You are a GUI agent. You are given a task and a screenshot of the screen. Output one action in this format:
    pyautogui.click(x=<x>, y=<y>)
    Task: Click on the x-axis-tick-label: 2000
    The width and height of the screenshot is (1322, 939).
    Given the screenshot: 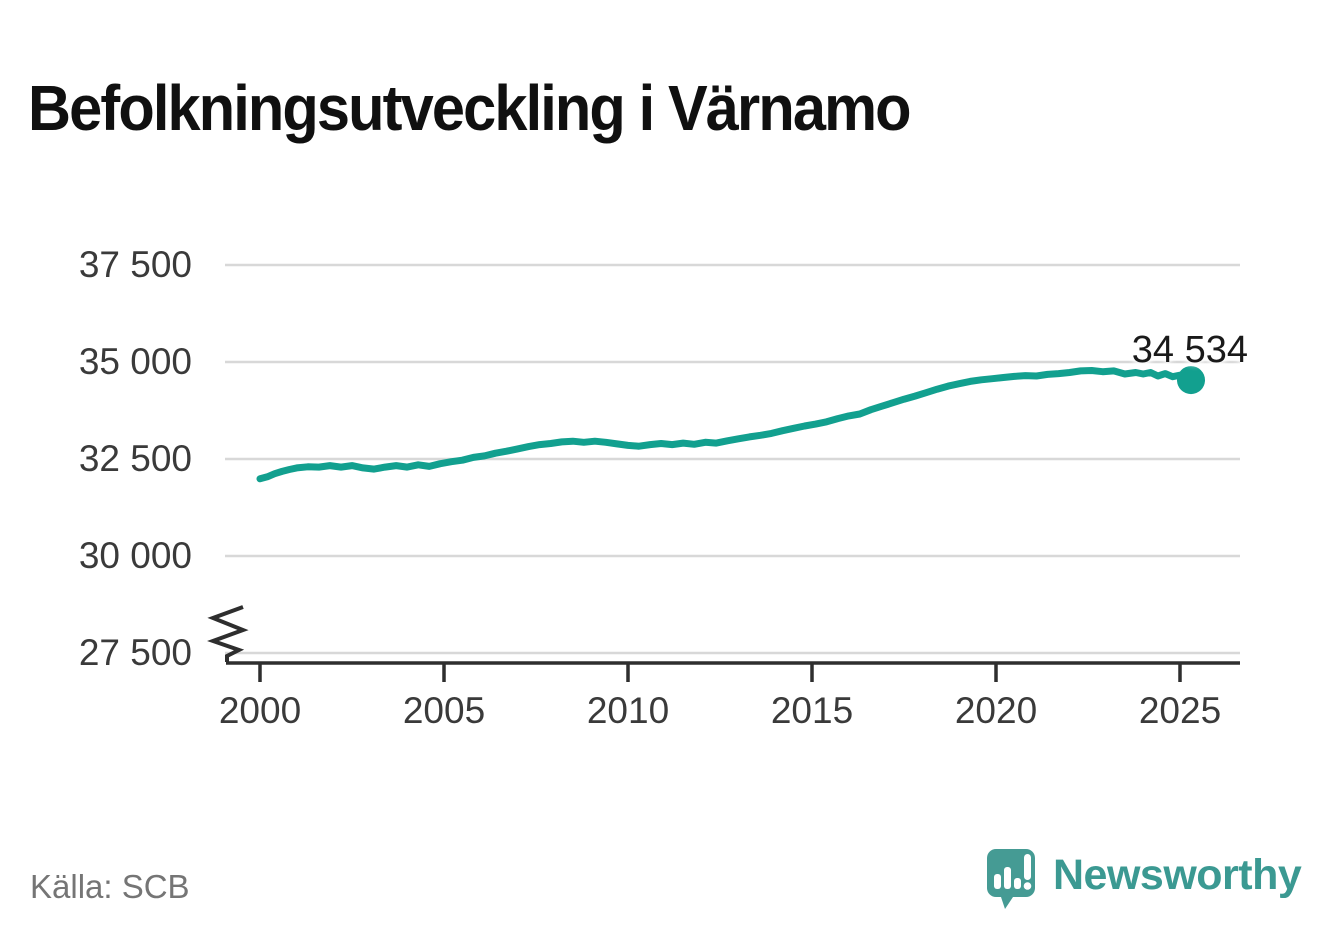 What is the action you would take?
    pyautogui.click(x=260, y=710)
    